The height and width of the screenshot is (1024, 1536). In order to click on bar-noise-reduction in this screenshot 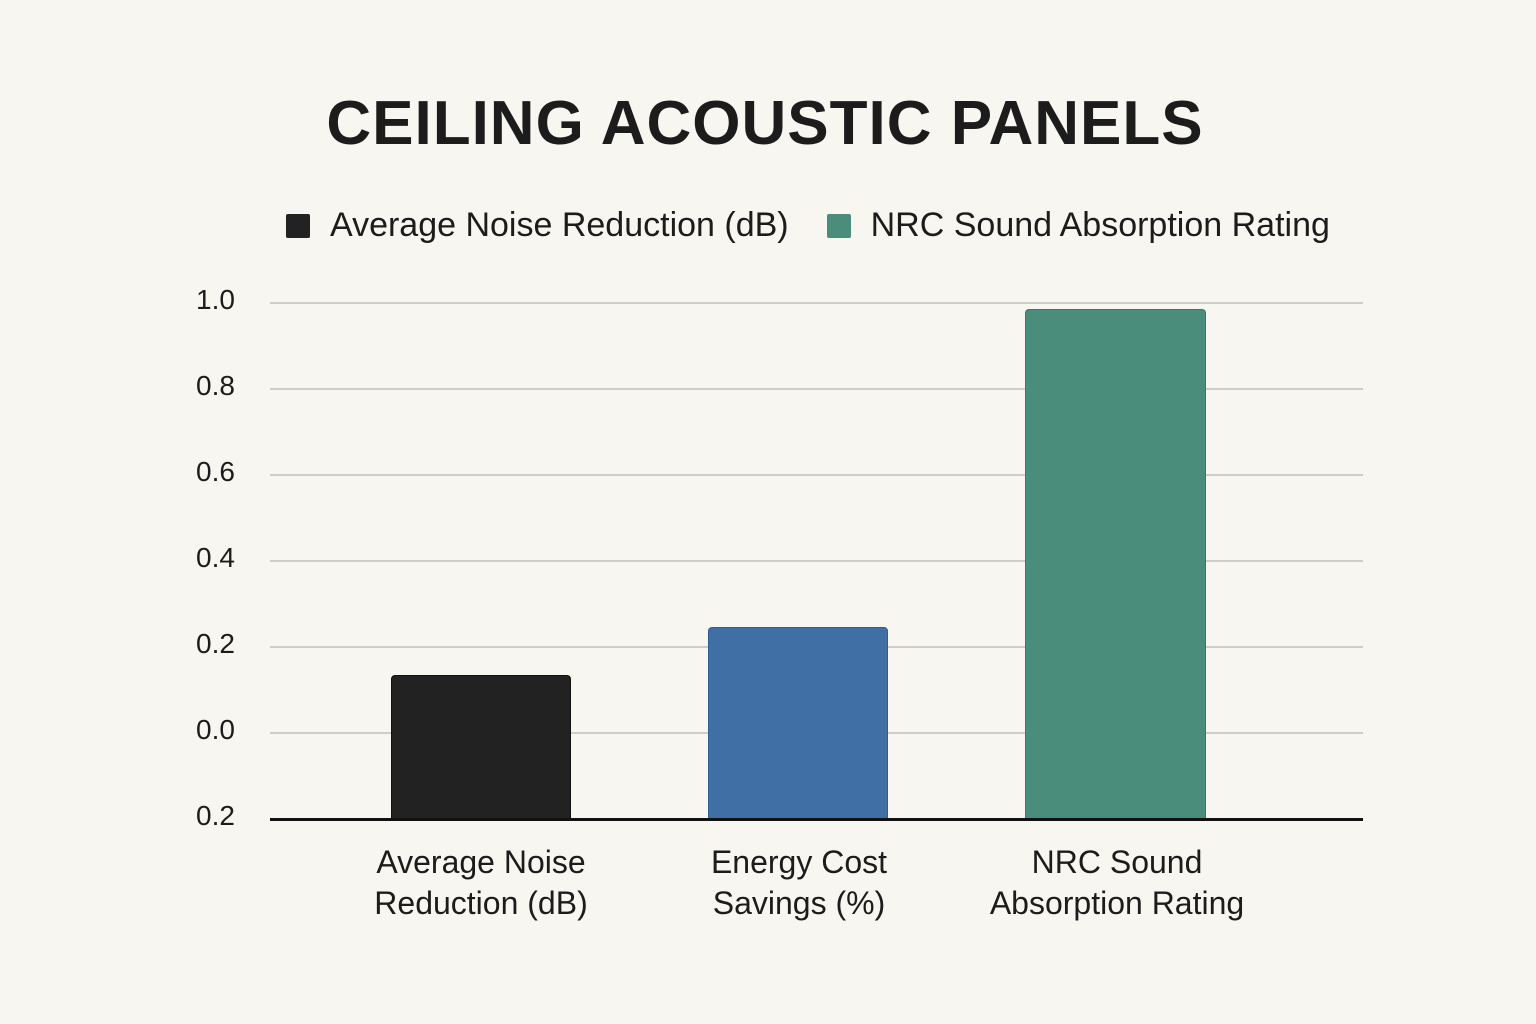, I will do `click(481, 747)`.